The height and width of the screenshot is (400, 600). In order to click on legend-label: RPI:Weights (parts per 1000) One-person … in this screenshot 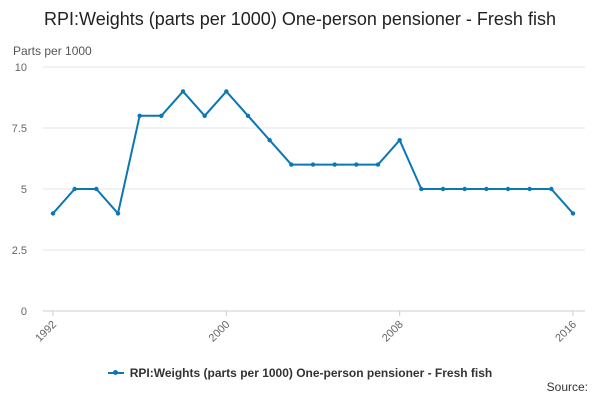, I will do `click(311, 373)`.